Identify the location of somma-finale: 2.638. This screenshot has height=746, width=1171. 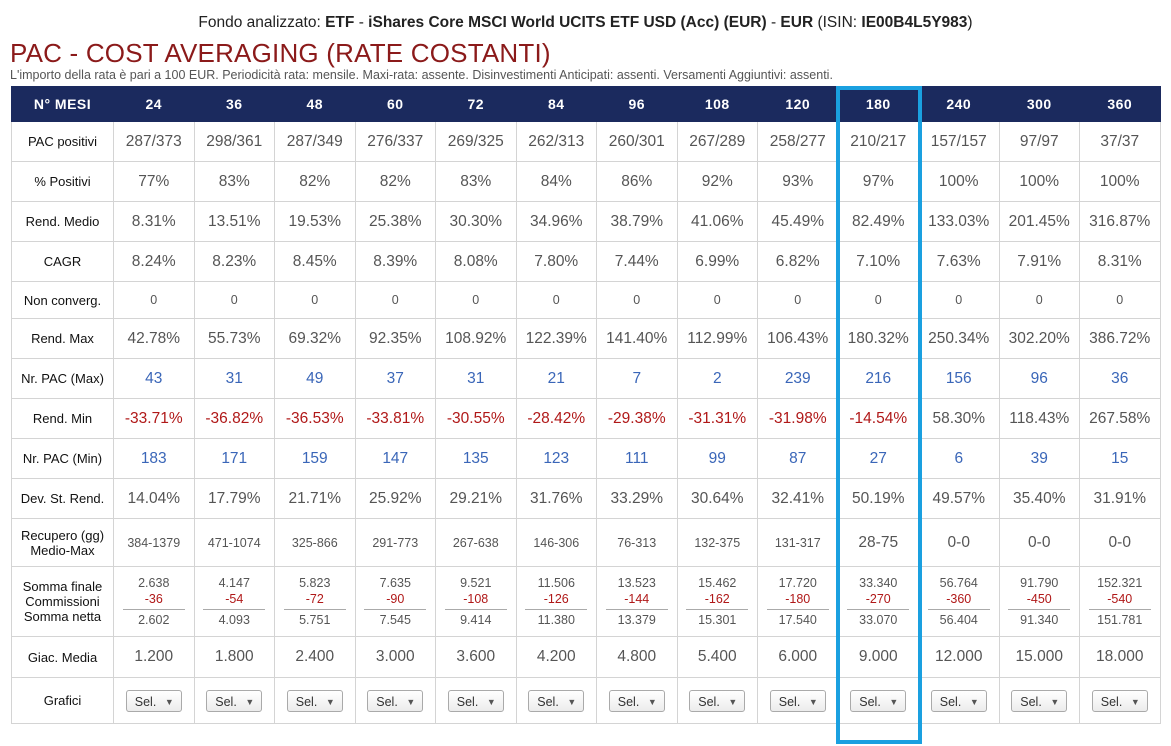
(154, 583).